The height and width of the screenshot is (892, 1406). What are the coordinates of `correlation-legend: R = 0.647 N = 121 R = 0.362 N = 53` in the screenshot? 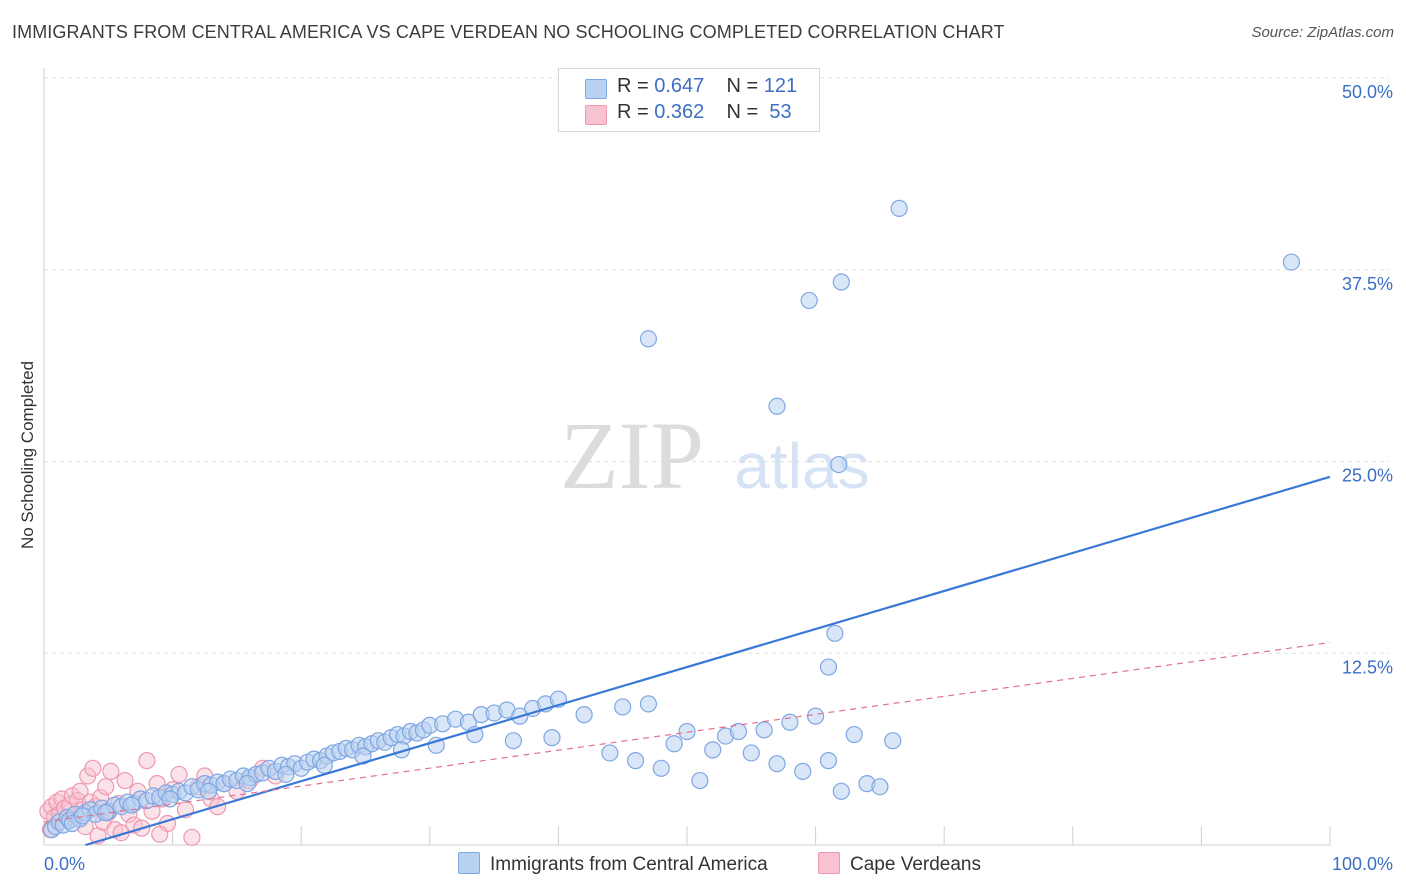 It's located at (689, 100).